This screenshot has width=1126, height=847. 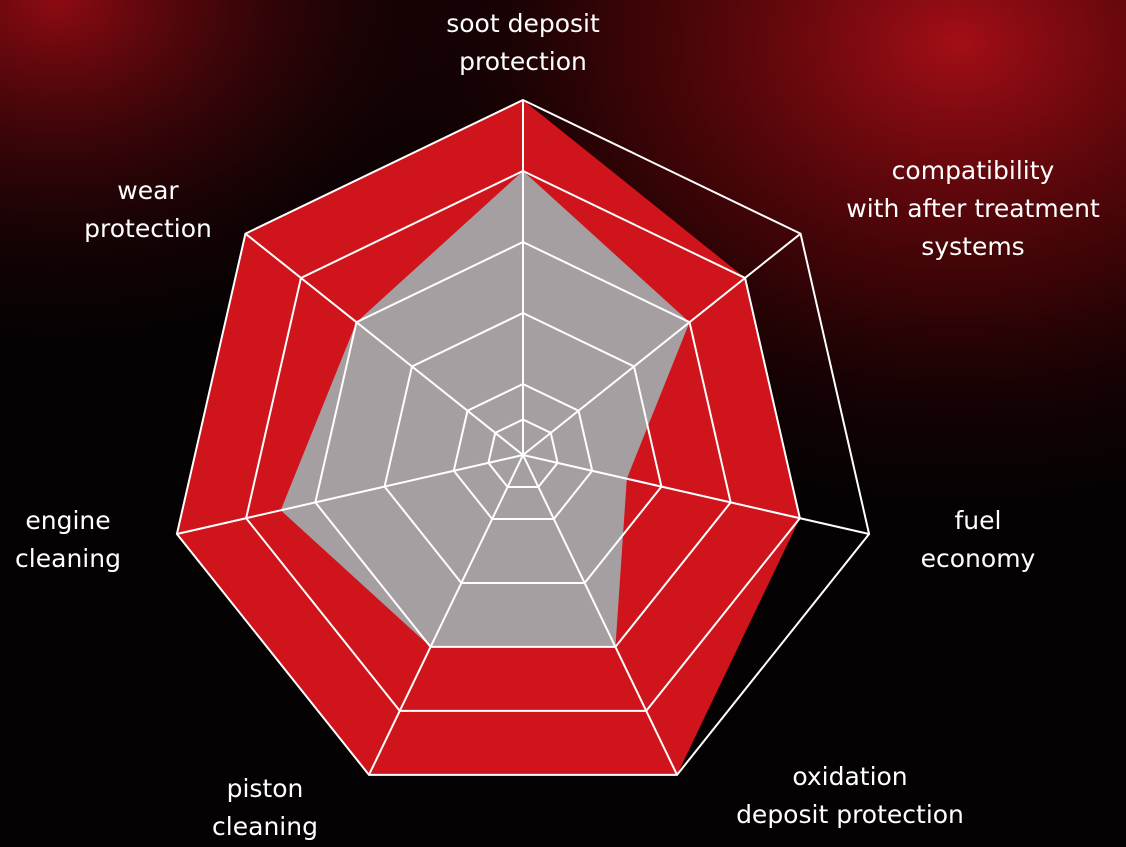 What do you see at coordinates (265, 788) in the screenshot?
I see `axis-label: piston` at bounding box center [265, 788].